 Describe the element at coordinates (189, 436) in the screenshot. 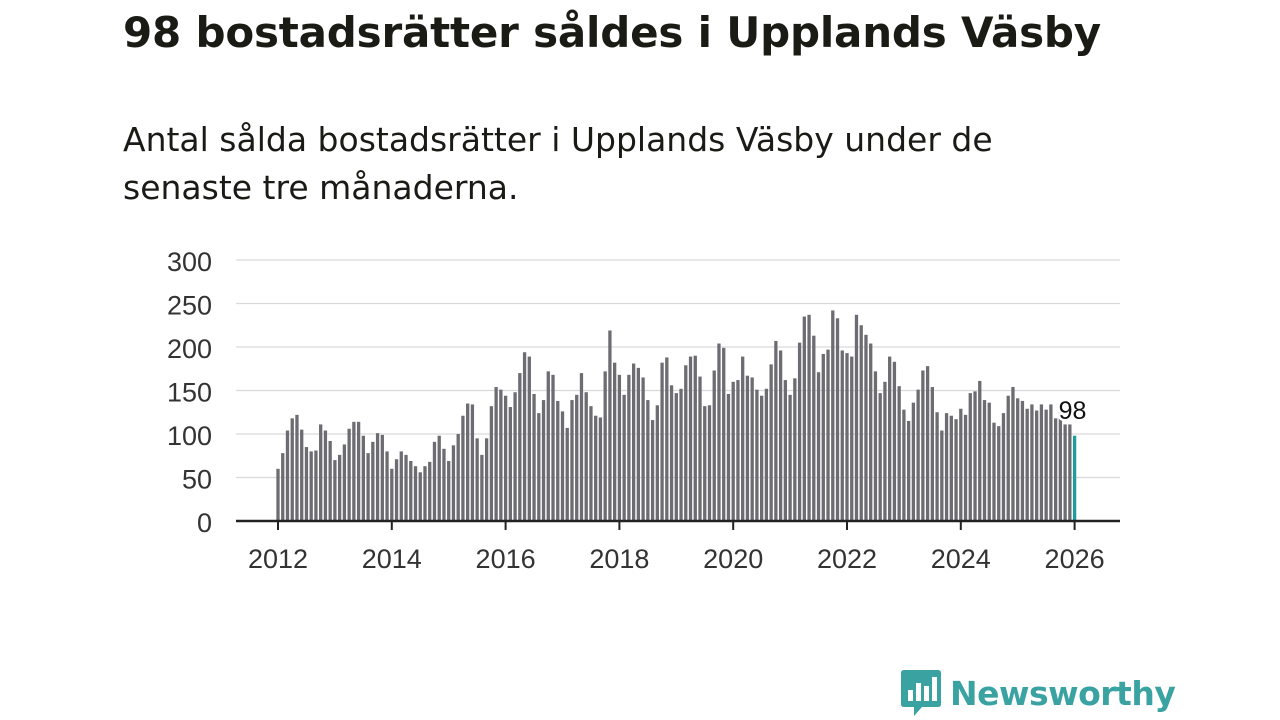

I see `y-tick-label: 100` at that location.